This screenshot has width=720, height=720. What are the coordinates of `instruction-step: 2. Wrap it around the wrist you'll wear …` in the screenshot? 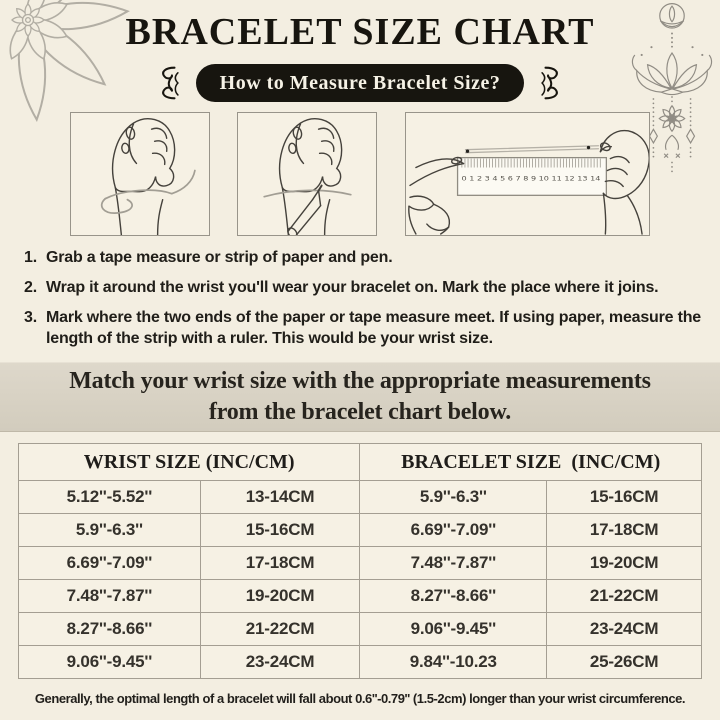 It's located at (369, 287).